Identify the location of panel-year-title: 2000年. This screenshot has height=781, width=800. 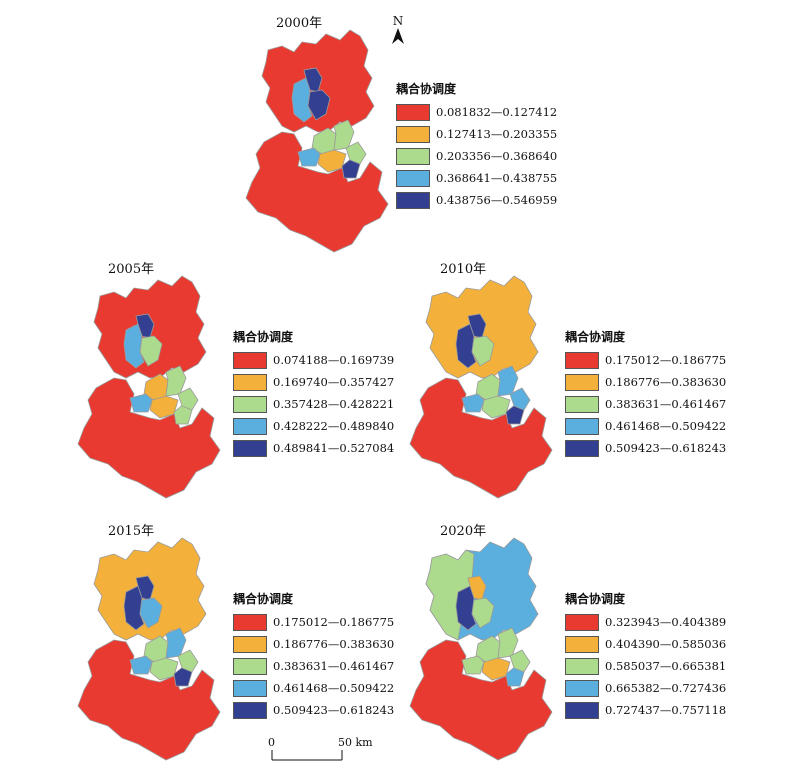
(299, 23).